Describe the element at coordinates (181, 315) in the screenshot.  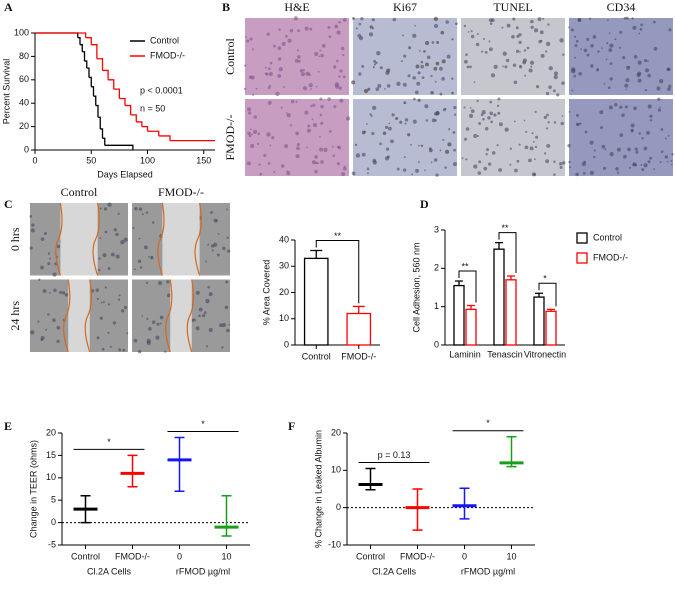
I see `wound-gap` at that location.